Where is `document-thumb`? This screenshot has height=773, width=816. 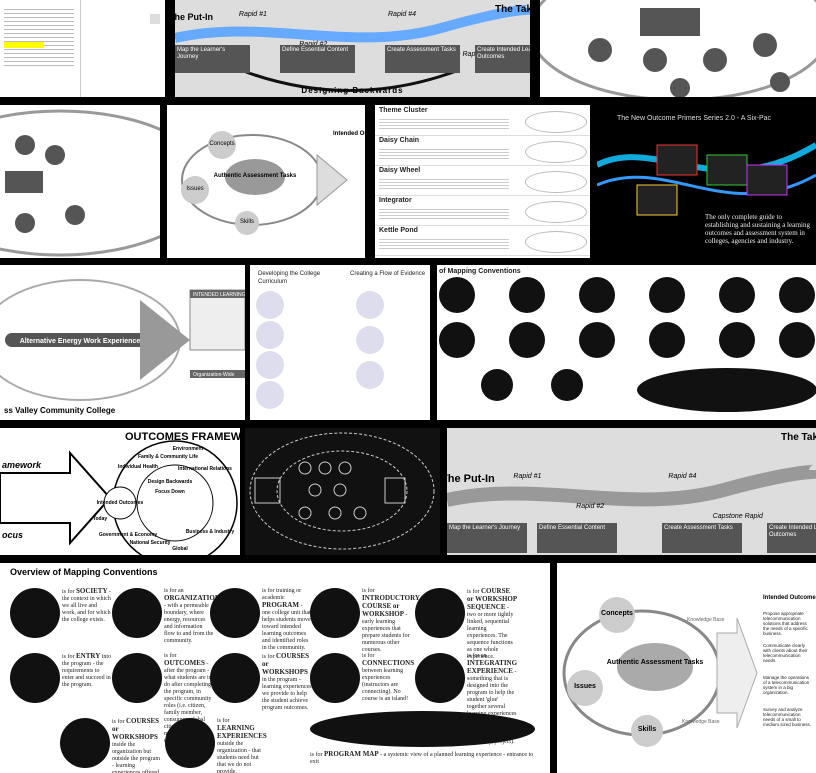 document-thumb is located at coordinates (82, 48).